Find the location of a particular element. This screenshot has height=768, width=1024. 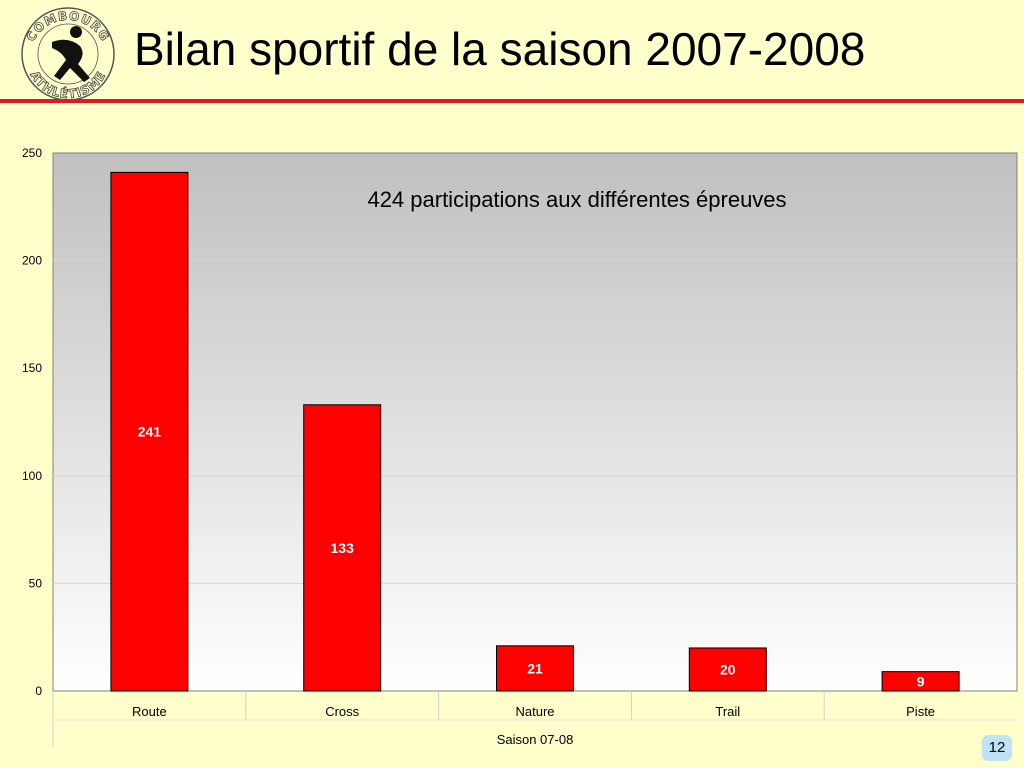

data-label: 20 is located at coordinates (728, 669).